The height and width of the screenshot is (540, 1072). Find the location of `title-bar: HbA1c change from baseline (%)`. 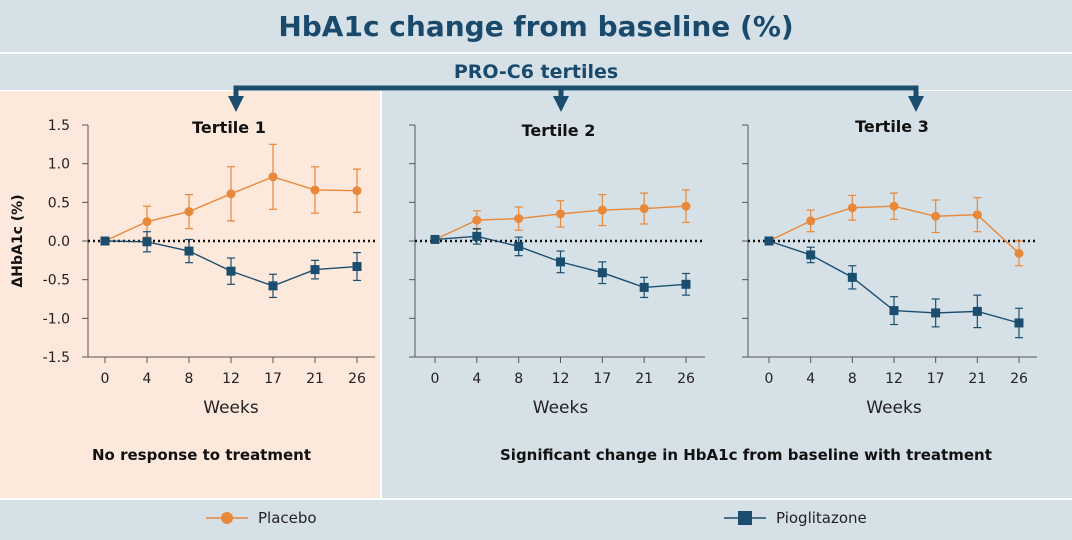

title-bar: HbA1c change from baseline (%) is located at coordinates (536, 26).